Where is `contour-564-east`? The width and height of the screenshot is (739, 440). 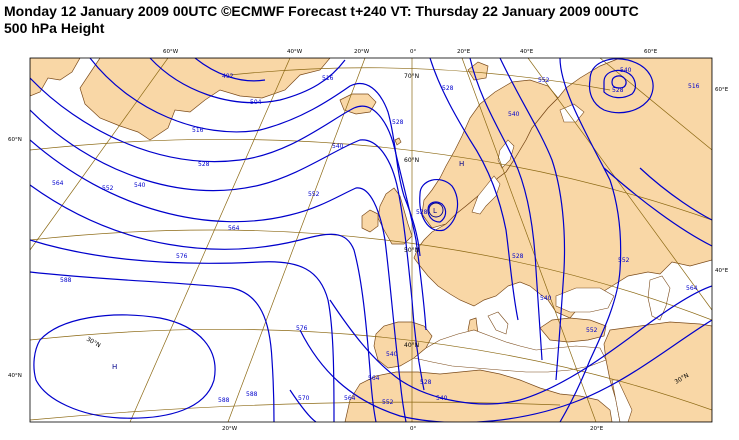 contour-564-east is located at coordinates (590, 240).